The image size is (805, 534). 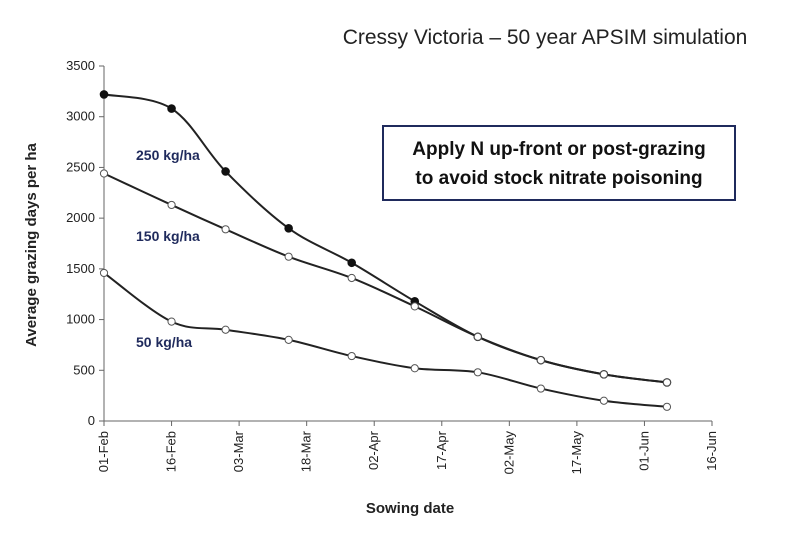 I want to click on y-tick-label: 1500, so click(x=80, y=268).